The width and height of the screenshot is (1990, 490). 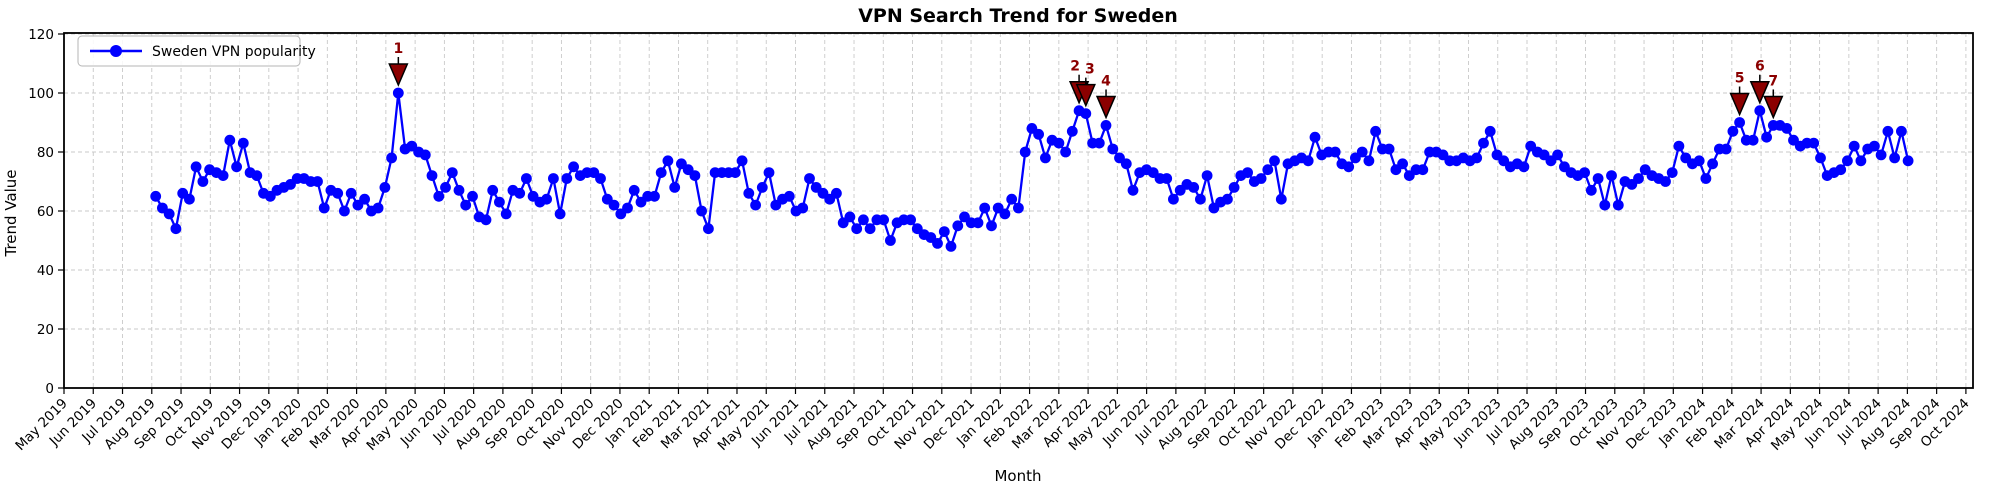 What do you see at coordinates (1760, 67) in the screenshot?
I see `annotation-label: 6` at bounding box center [1760, 67].